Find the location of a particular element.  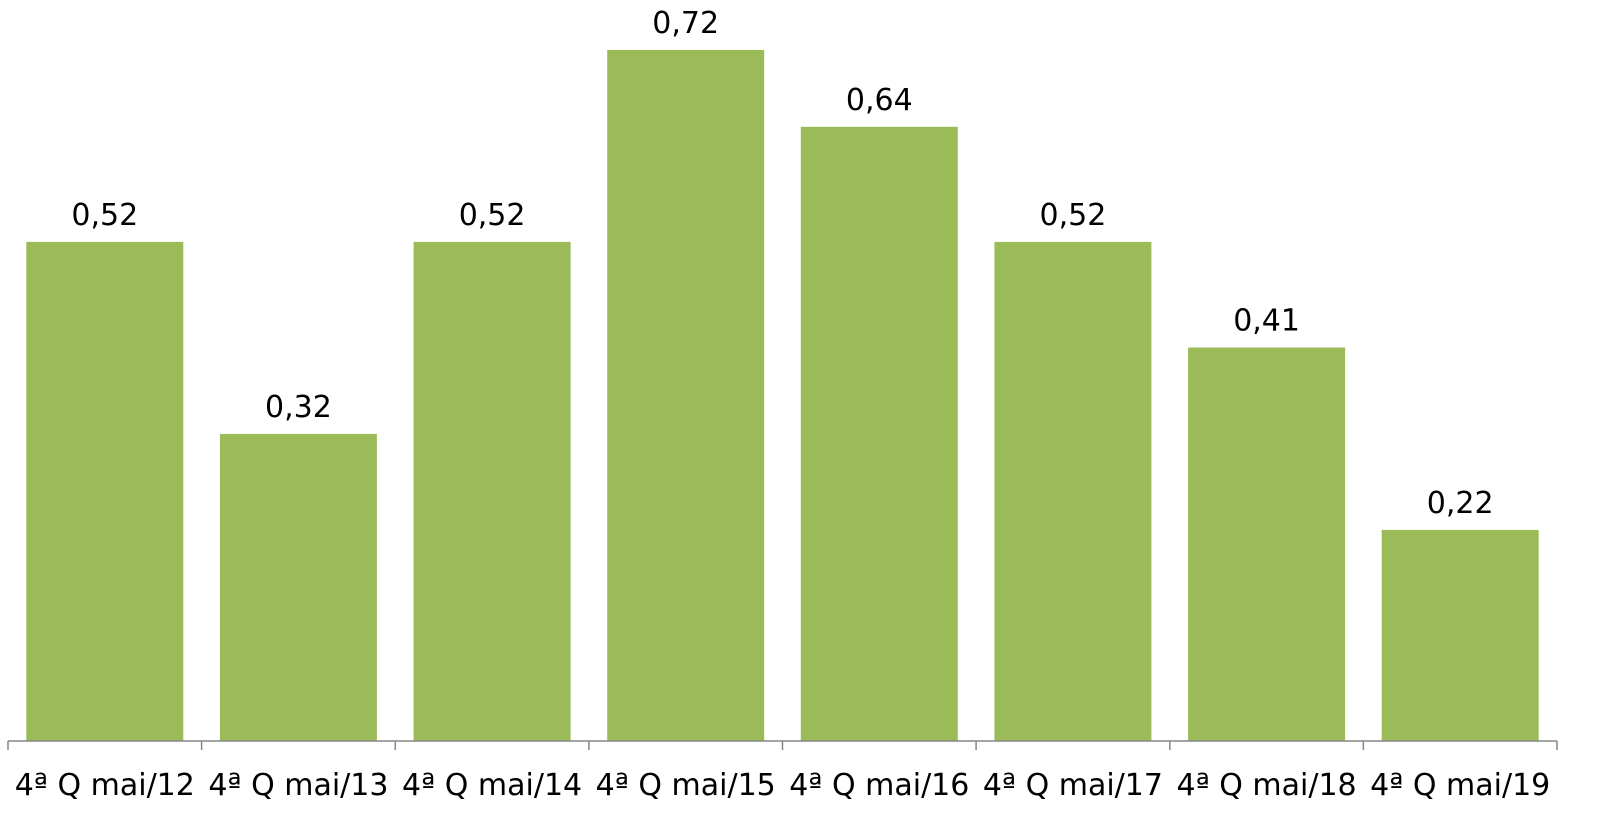

data-label: 0,64 is located at coordinates (879, 100).